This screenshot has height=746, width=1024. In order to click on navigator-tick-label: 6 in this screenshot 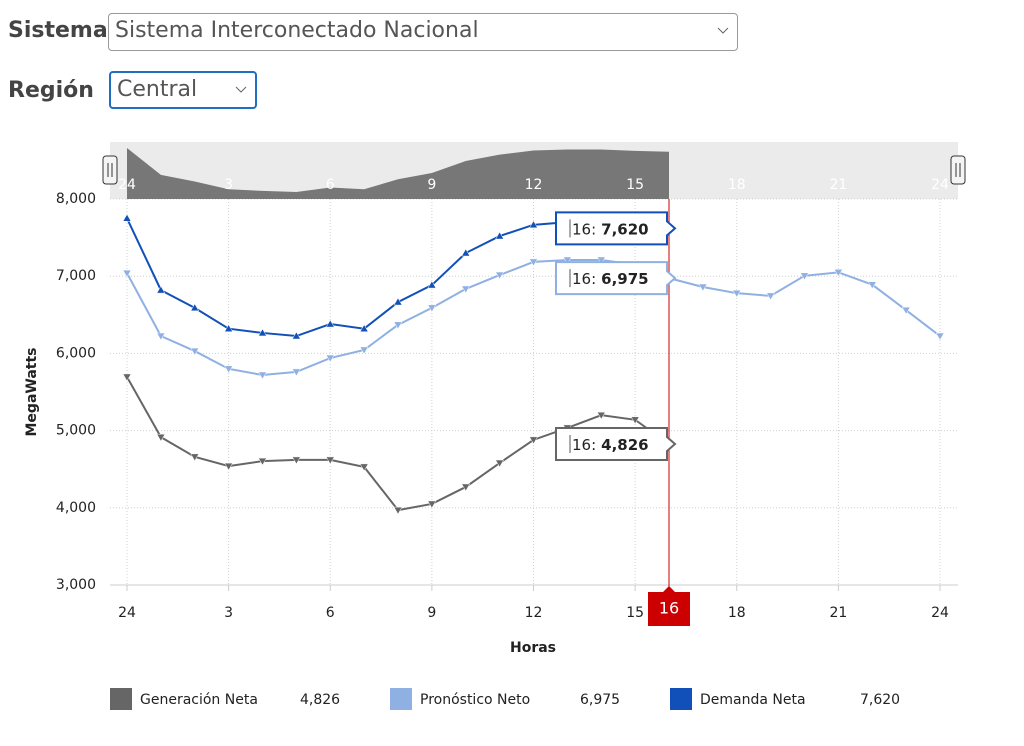, I will do `click(330, 185)`.